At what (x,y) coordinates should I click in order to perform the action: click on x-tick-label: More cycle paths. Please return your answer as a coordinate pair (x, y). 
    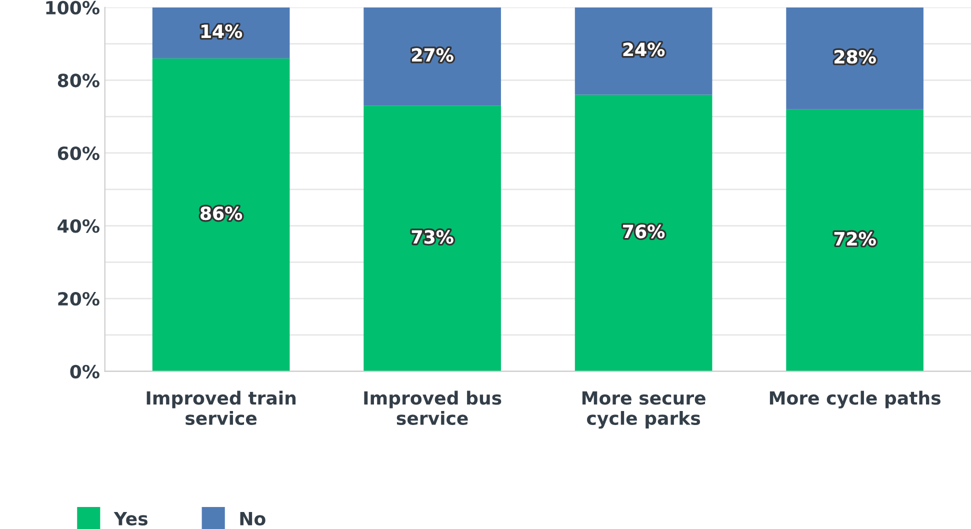
    Looking at the image, I should click on (855, 399).